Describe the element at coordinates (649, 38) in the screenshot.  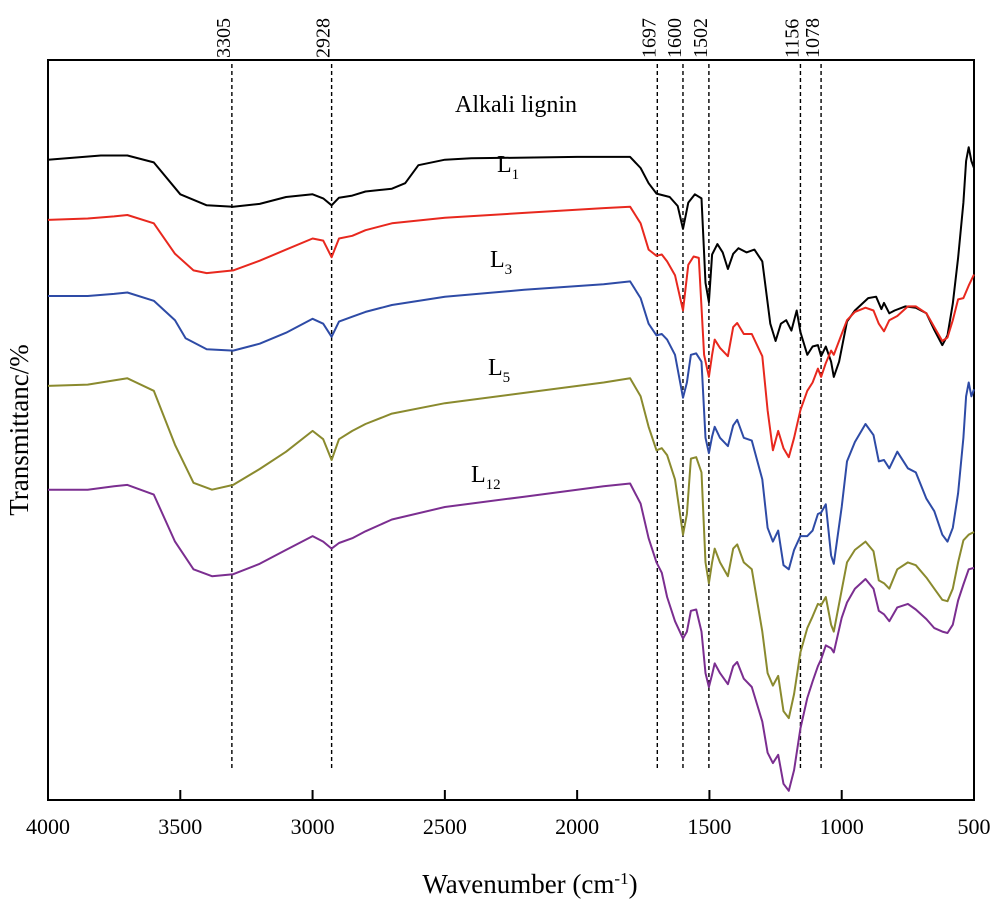
I see `peak-label: 1697` at that location.